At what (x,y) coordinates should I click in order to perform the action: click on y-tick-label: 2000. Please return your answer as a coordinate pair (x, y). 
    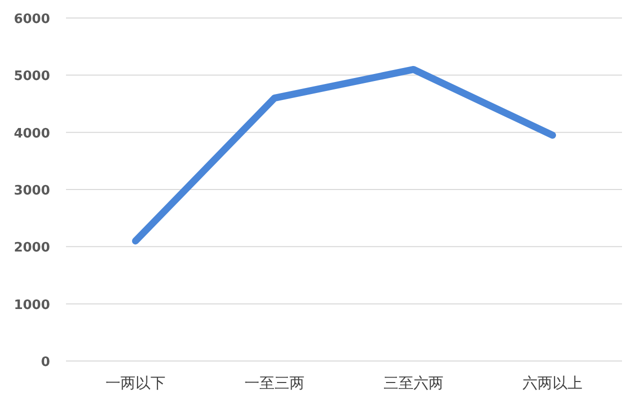
    Looking at the image, I should click on (32, 248).